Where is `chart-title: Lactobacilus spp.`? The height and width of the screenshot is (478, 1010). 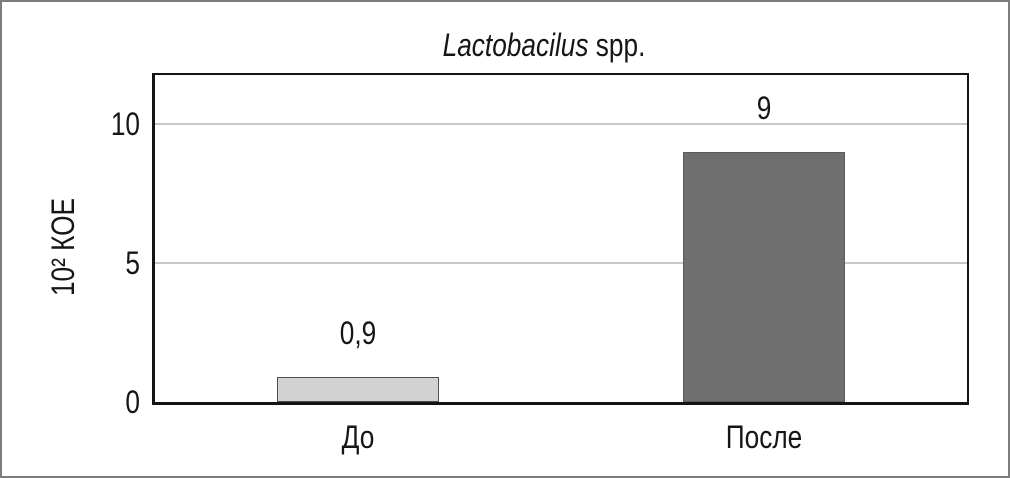
chart-title: Lactobacilus spp. is located at coordinates (544, 45).